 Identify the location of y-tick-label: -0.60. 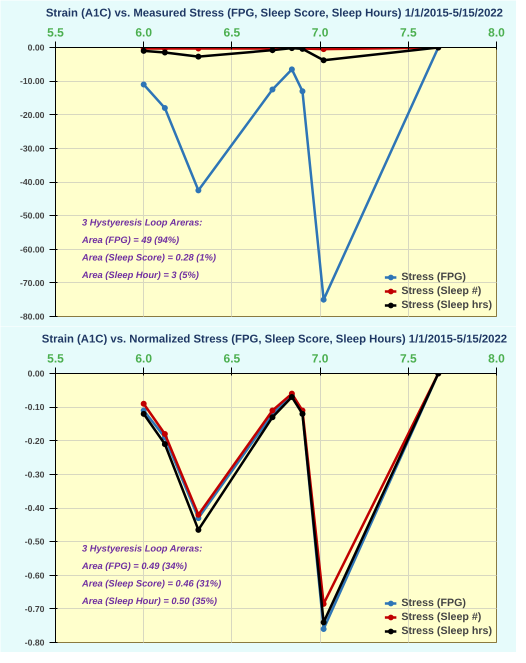
(34, 575).